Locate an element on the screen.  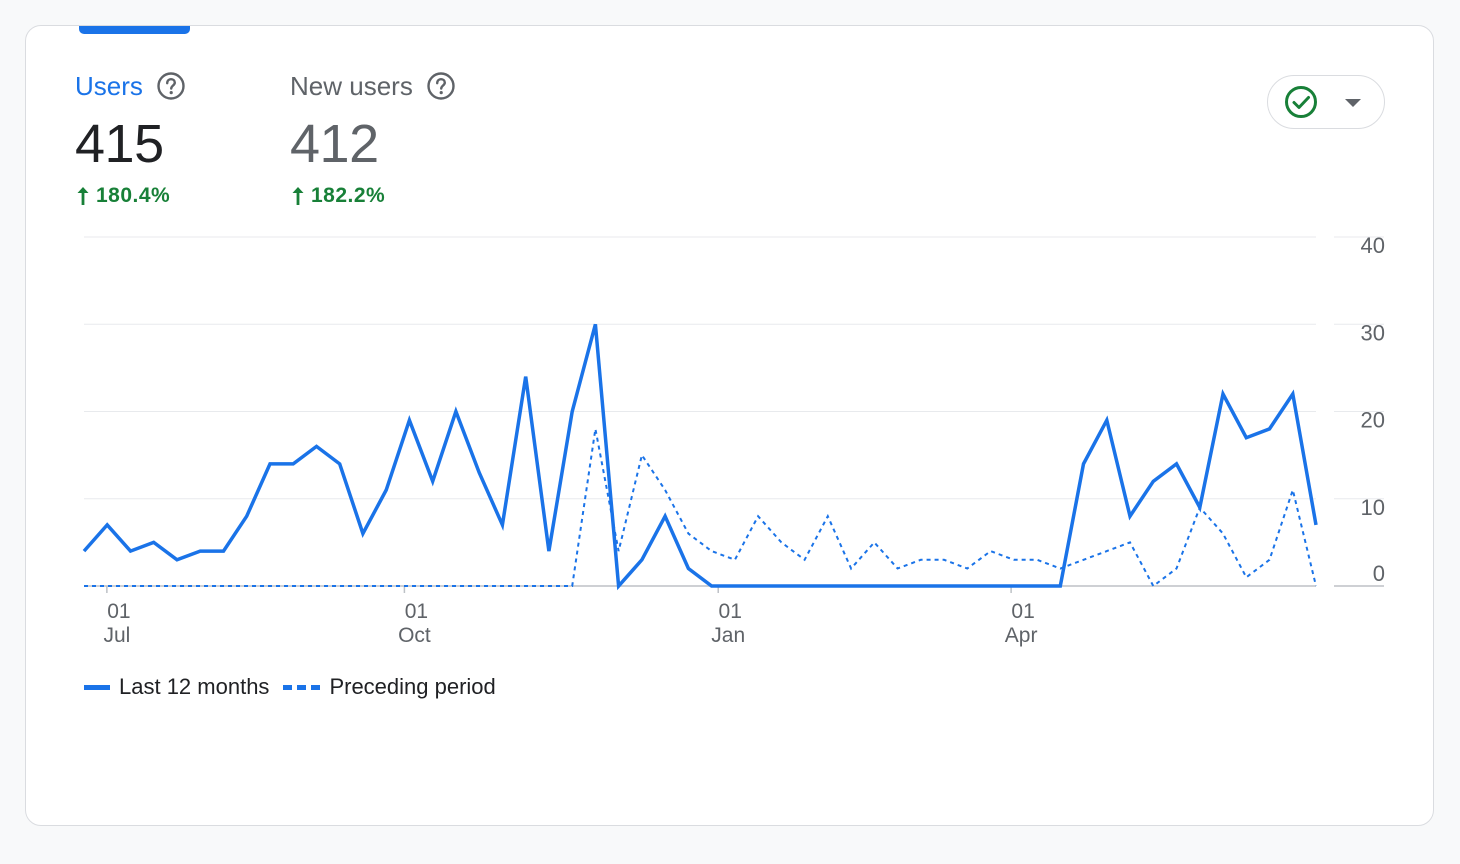
metric-value: 415 is located at coordinates (119, 144).